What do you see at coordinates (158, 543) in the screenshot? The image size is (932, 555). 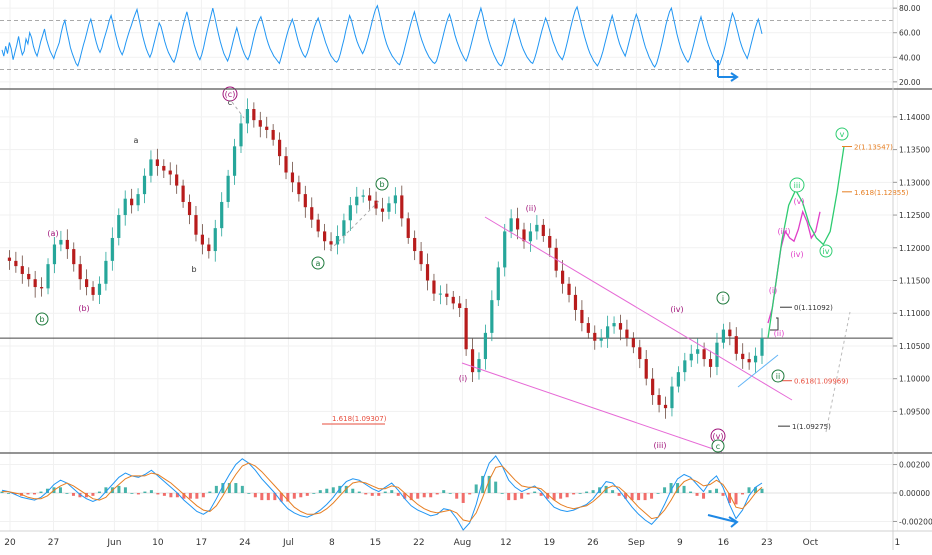 I see `x-tick-label: 10` at bounding box center [158, 543].